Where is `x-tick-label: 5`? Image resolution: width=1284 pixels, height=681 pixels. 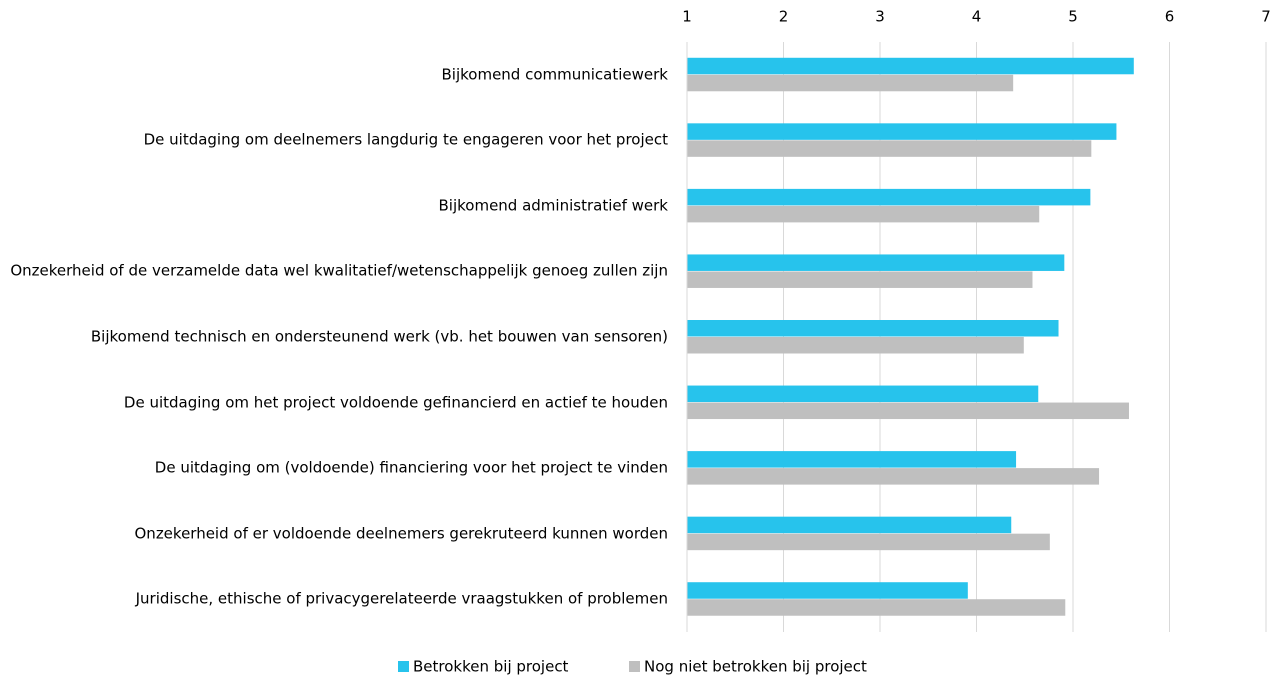 x-tick-label: 5 is located at coordinates (1073, 17).